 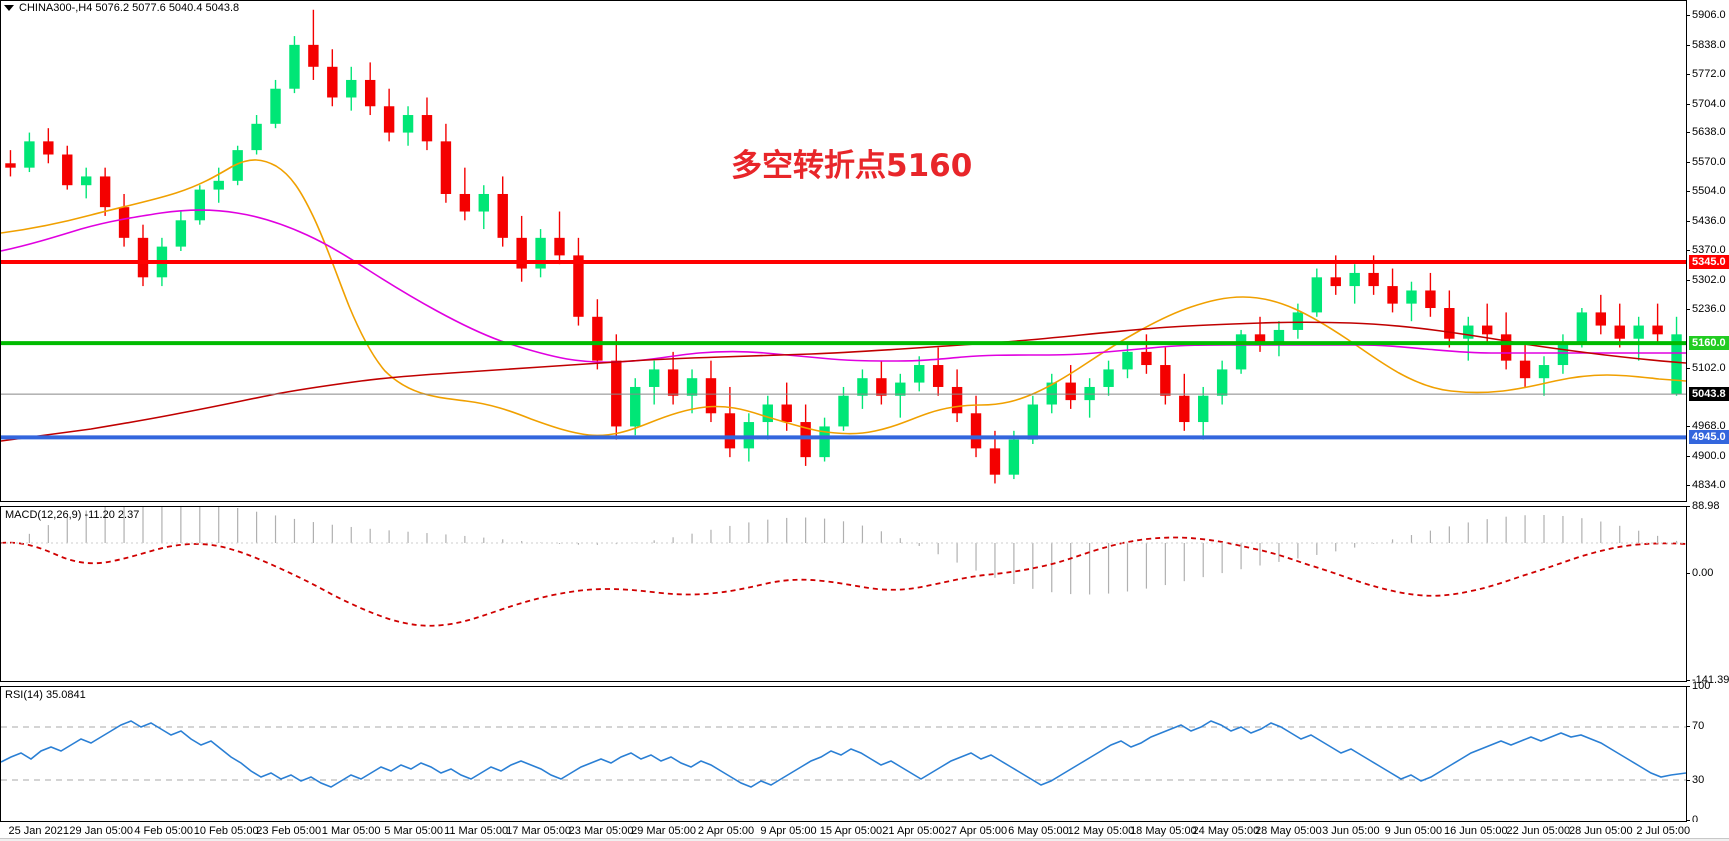 I want to click on price-badge-last-price: 5043.8, so click(x=1709, y=394).